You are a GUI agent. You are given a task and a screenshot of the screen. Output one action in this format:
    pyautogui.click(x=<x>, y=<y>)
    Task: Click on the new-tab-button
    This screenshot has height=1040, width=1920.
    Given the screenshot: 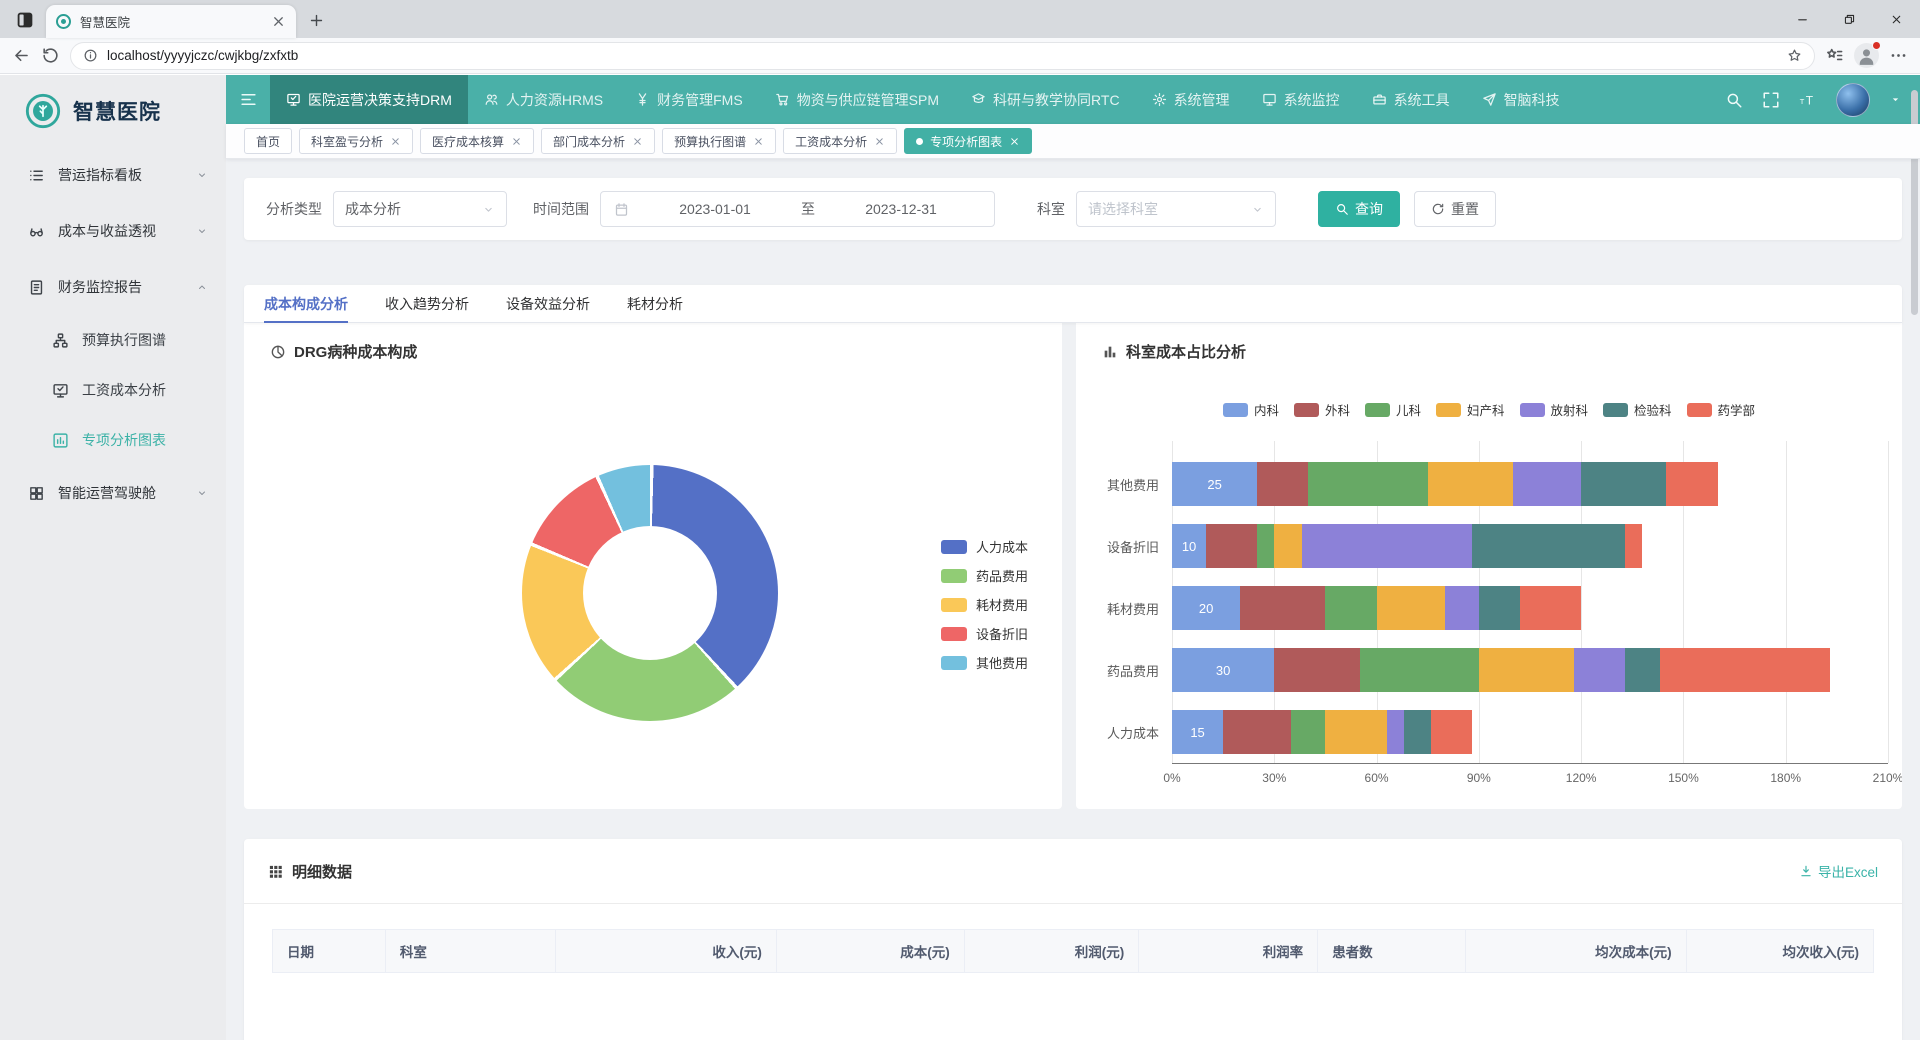 What is the action you would take?
    pyautogui.click(x=316, y=20)
    